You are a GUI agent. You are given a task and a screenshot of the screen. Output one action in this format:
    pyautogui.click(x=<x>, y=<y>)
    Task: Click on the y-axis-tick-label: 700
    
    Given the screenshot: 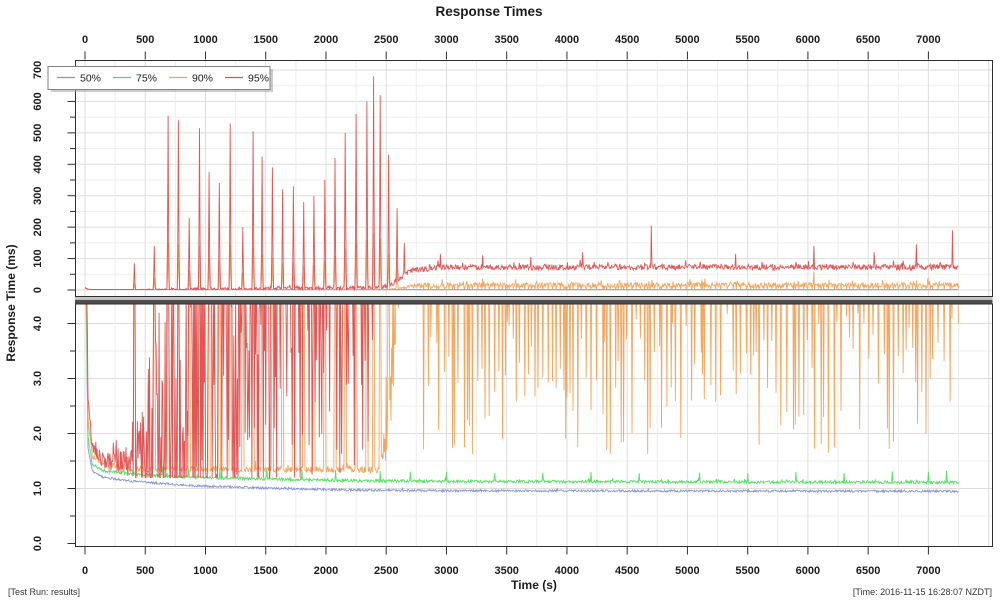 What is the action you would take?
    pyautogui.click(x=38, y=70)
    